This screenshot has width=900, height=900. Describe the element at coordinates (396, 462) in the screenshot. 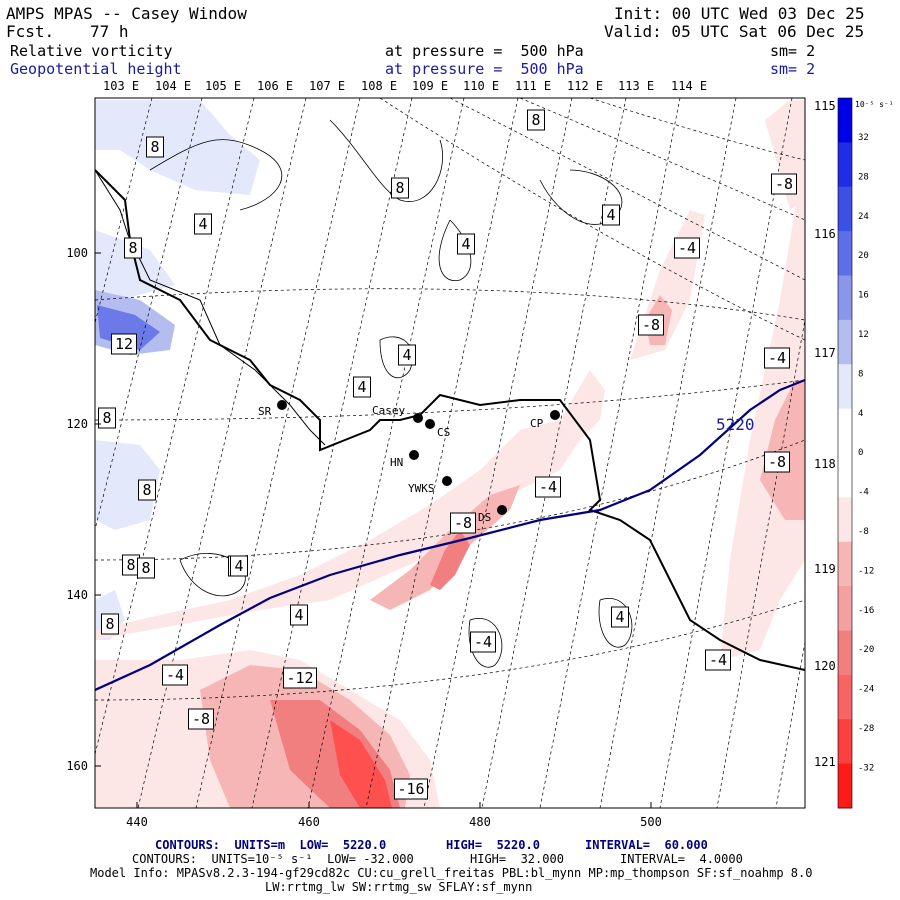

I see `station-label: HN` at that location.